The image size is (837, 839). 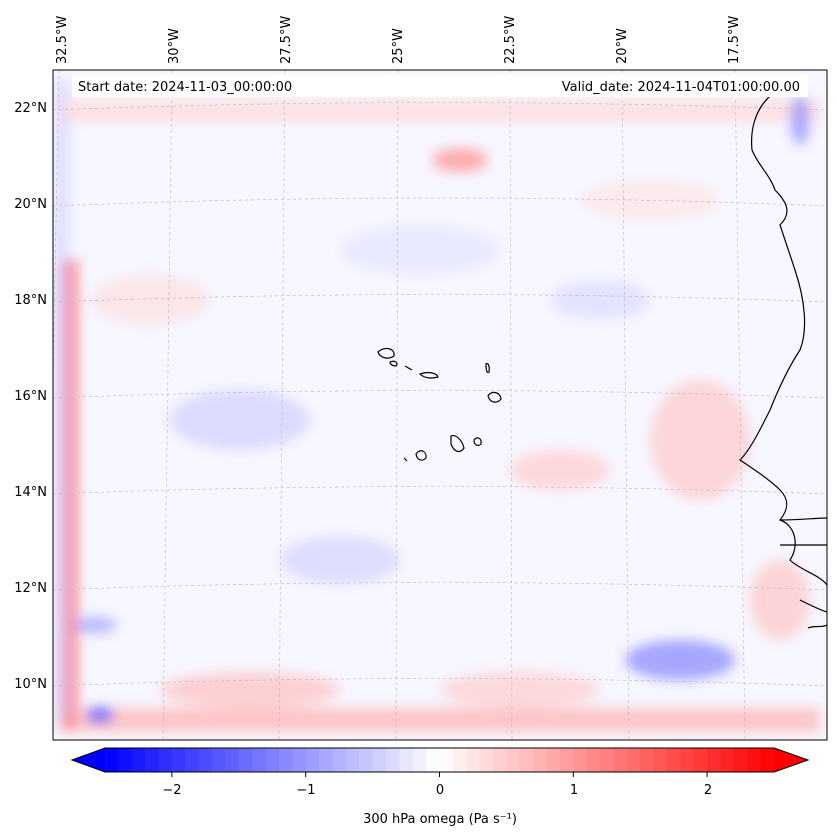 I want to click on colorbar-tick-label: 2, so click(x=708, y=790).